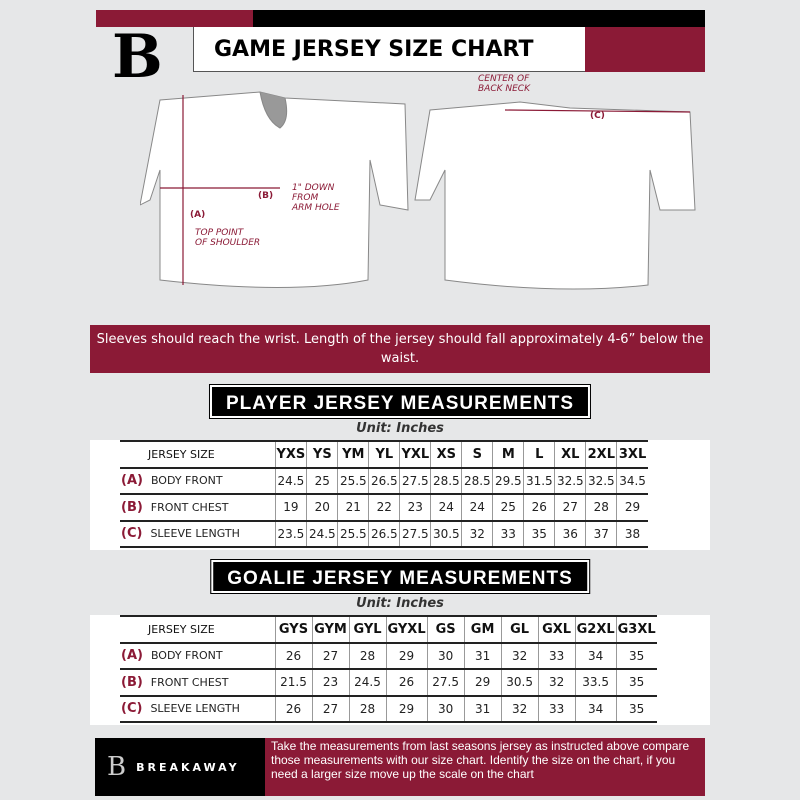 This screenshot has width=800, height=800. I want to click on front-collar, so click(273, 110).